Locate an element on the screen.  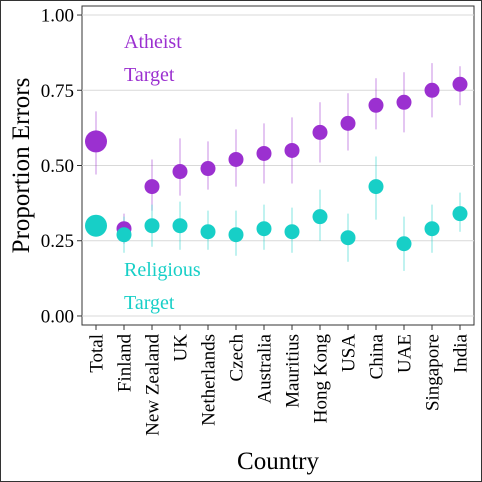
y-axis-title: Proportion Errors is located at coordinates (21, 166).